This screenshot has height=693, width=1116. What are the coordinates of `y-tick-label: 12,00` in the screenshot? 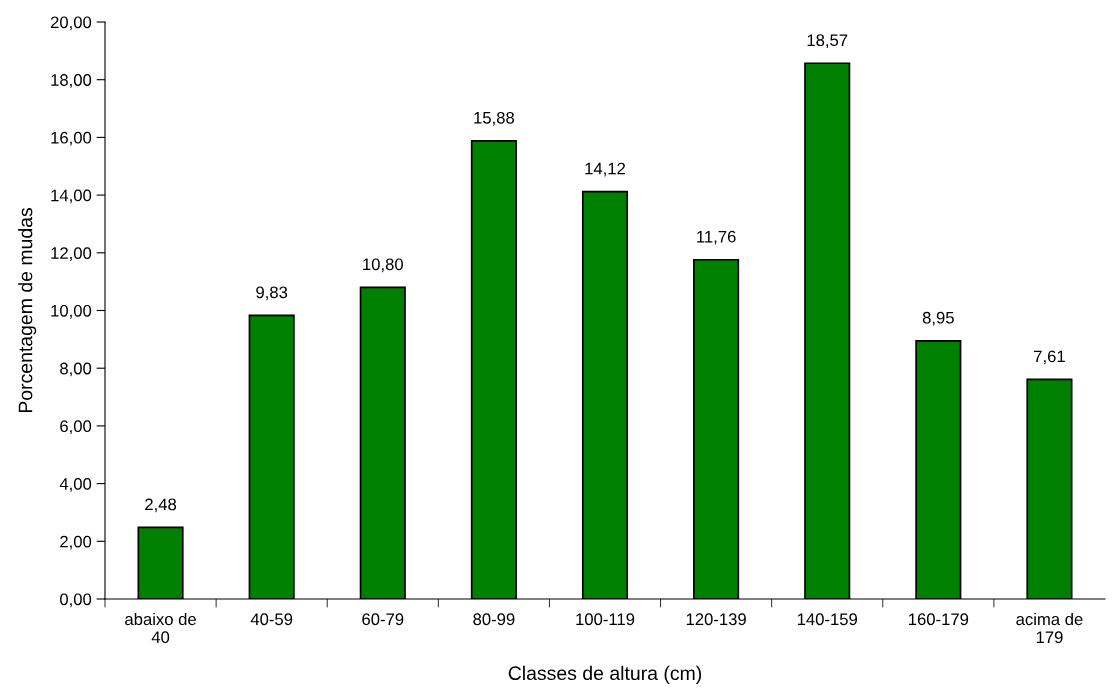 It's located at (71, 254).